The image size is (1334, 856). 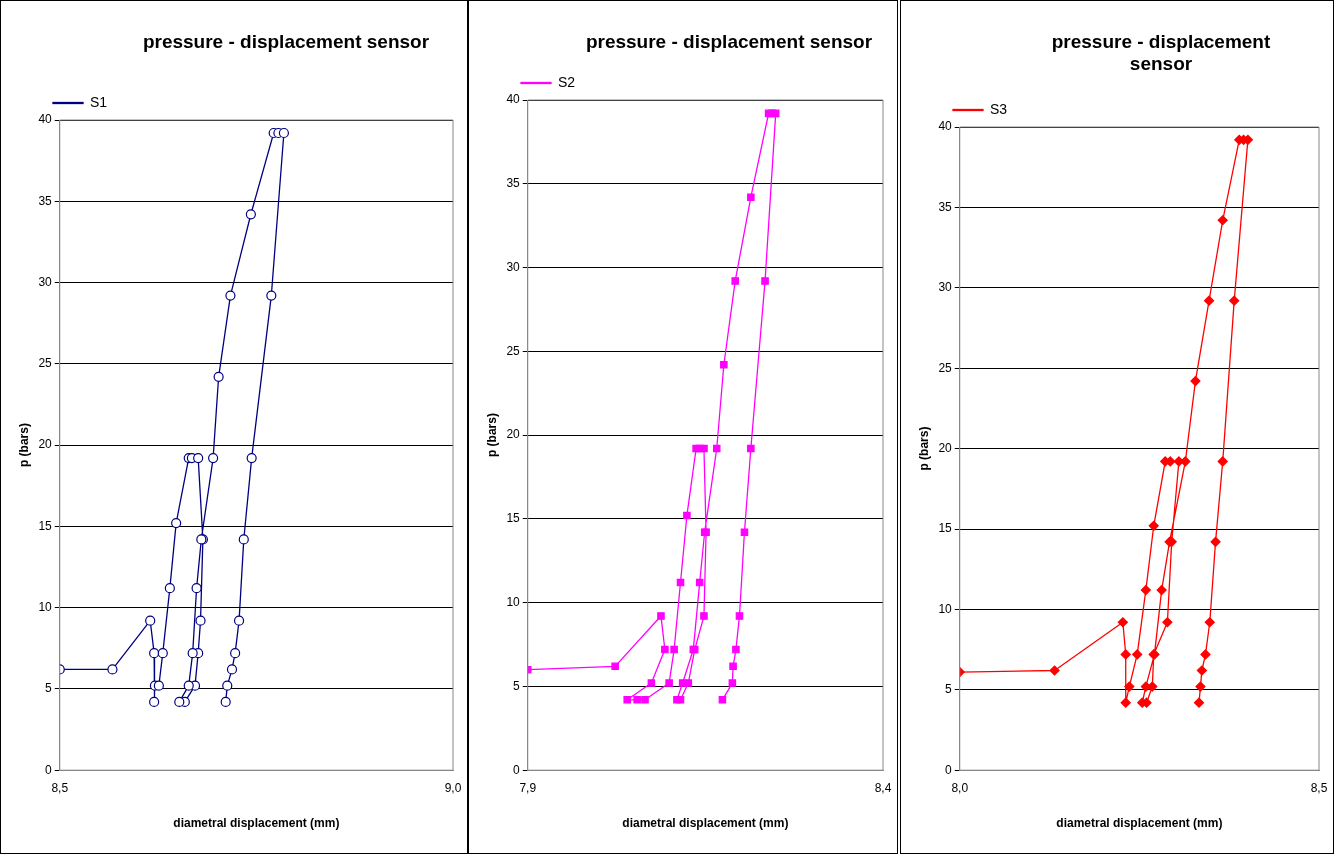 What do you see at coordinates (99, 101) in the screenshot?
I see `legend-label: S1` at bounding box center [99, 101].